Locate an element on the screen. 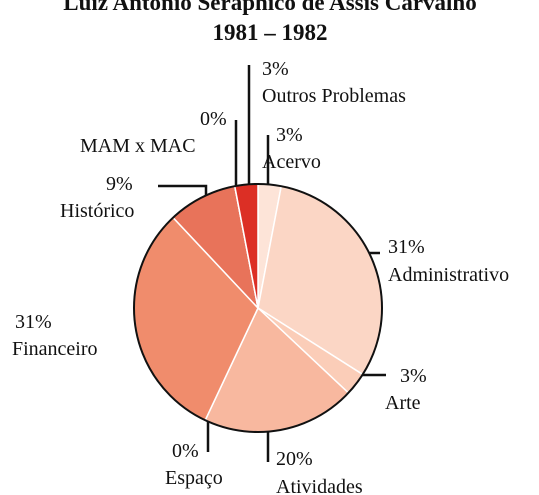 This screenshot has height=495, width=539. legend-label: Histórico is located at coordinates (97, 211).